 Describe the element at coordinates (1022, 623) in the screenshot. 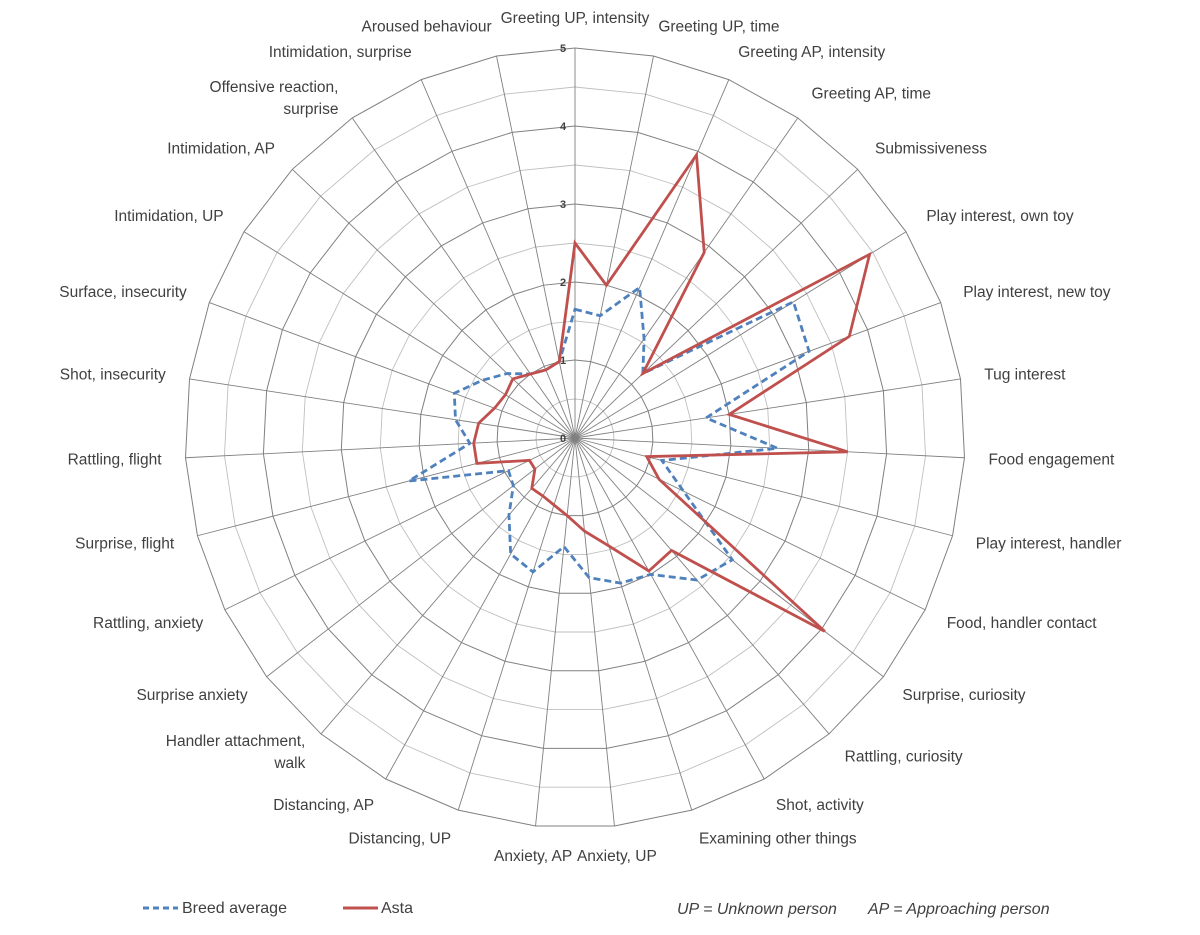

I see `category-label-food-handler-contact: Food, handler contact` at that location.